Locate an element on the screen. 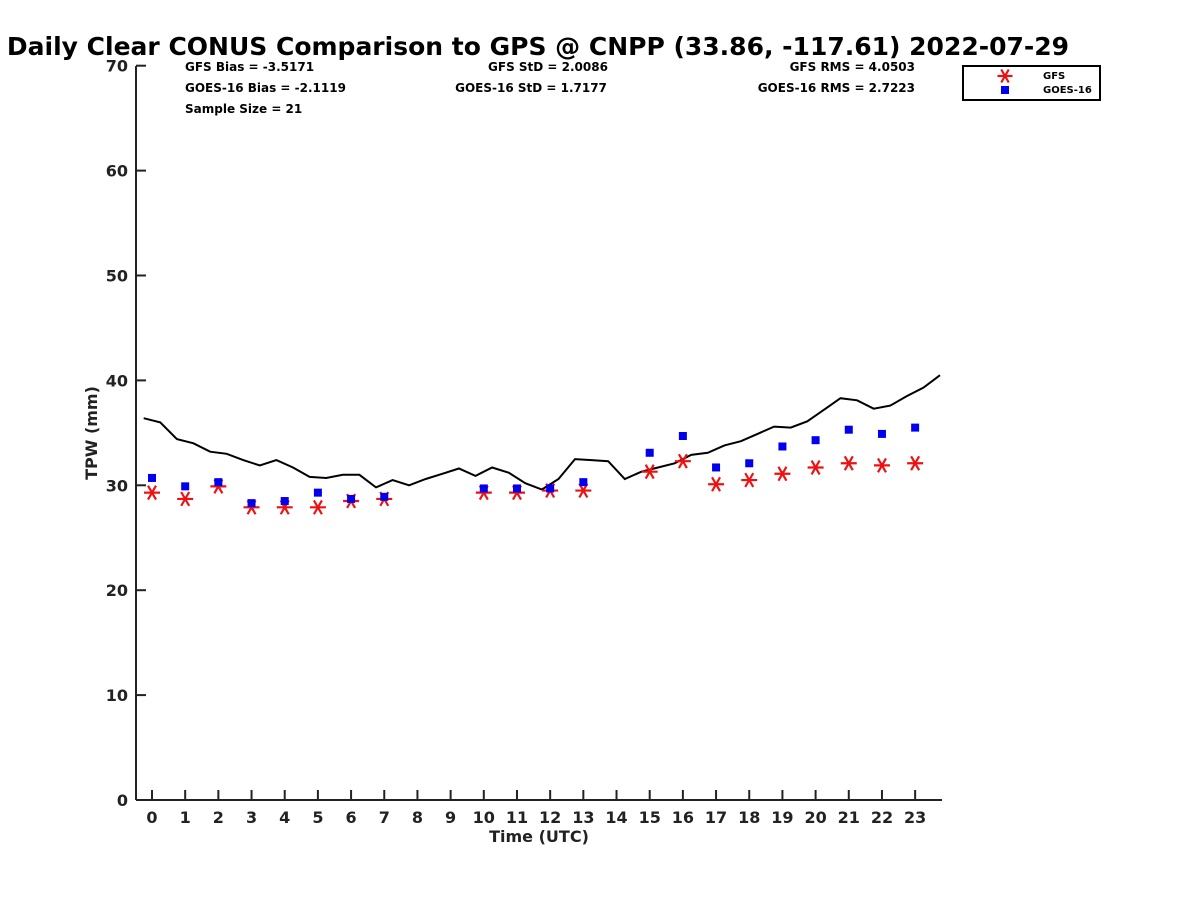 This screenshot has width=1200, height=900. y-axis-label: TPW (mm) is located at coordinates (91, 433).